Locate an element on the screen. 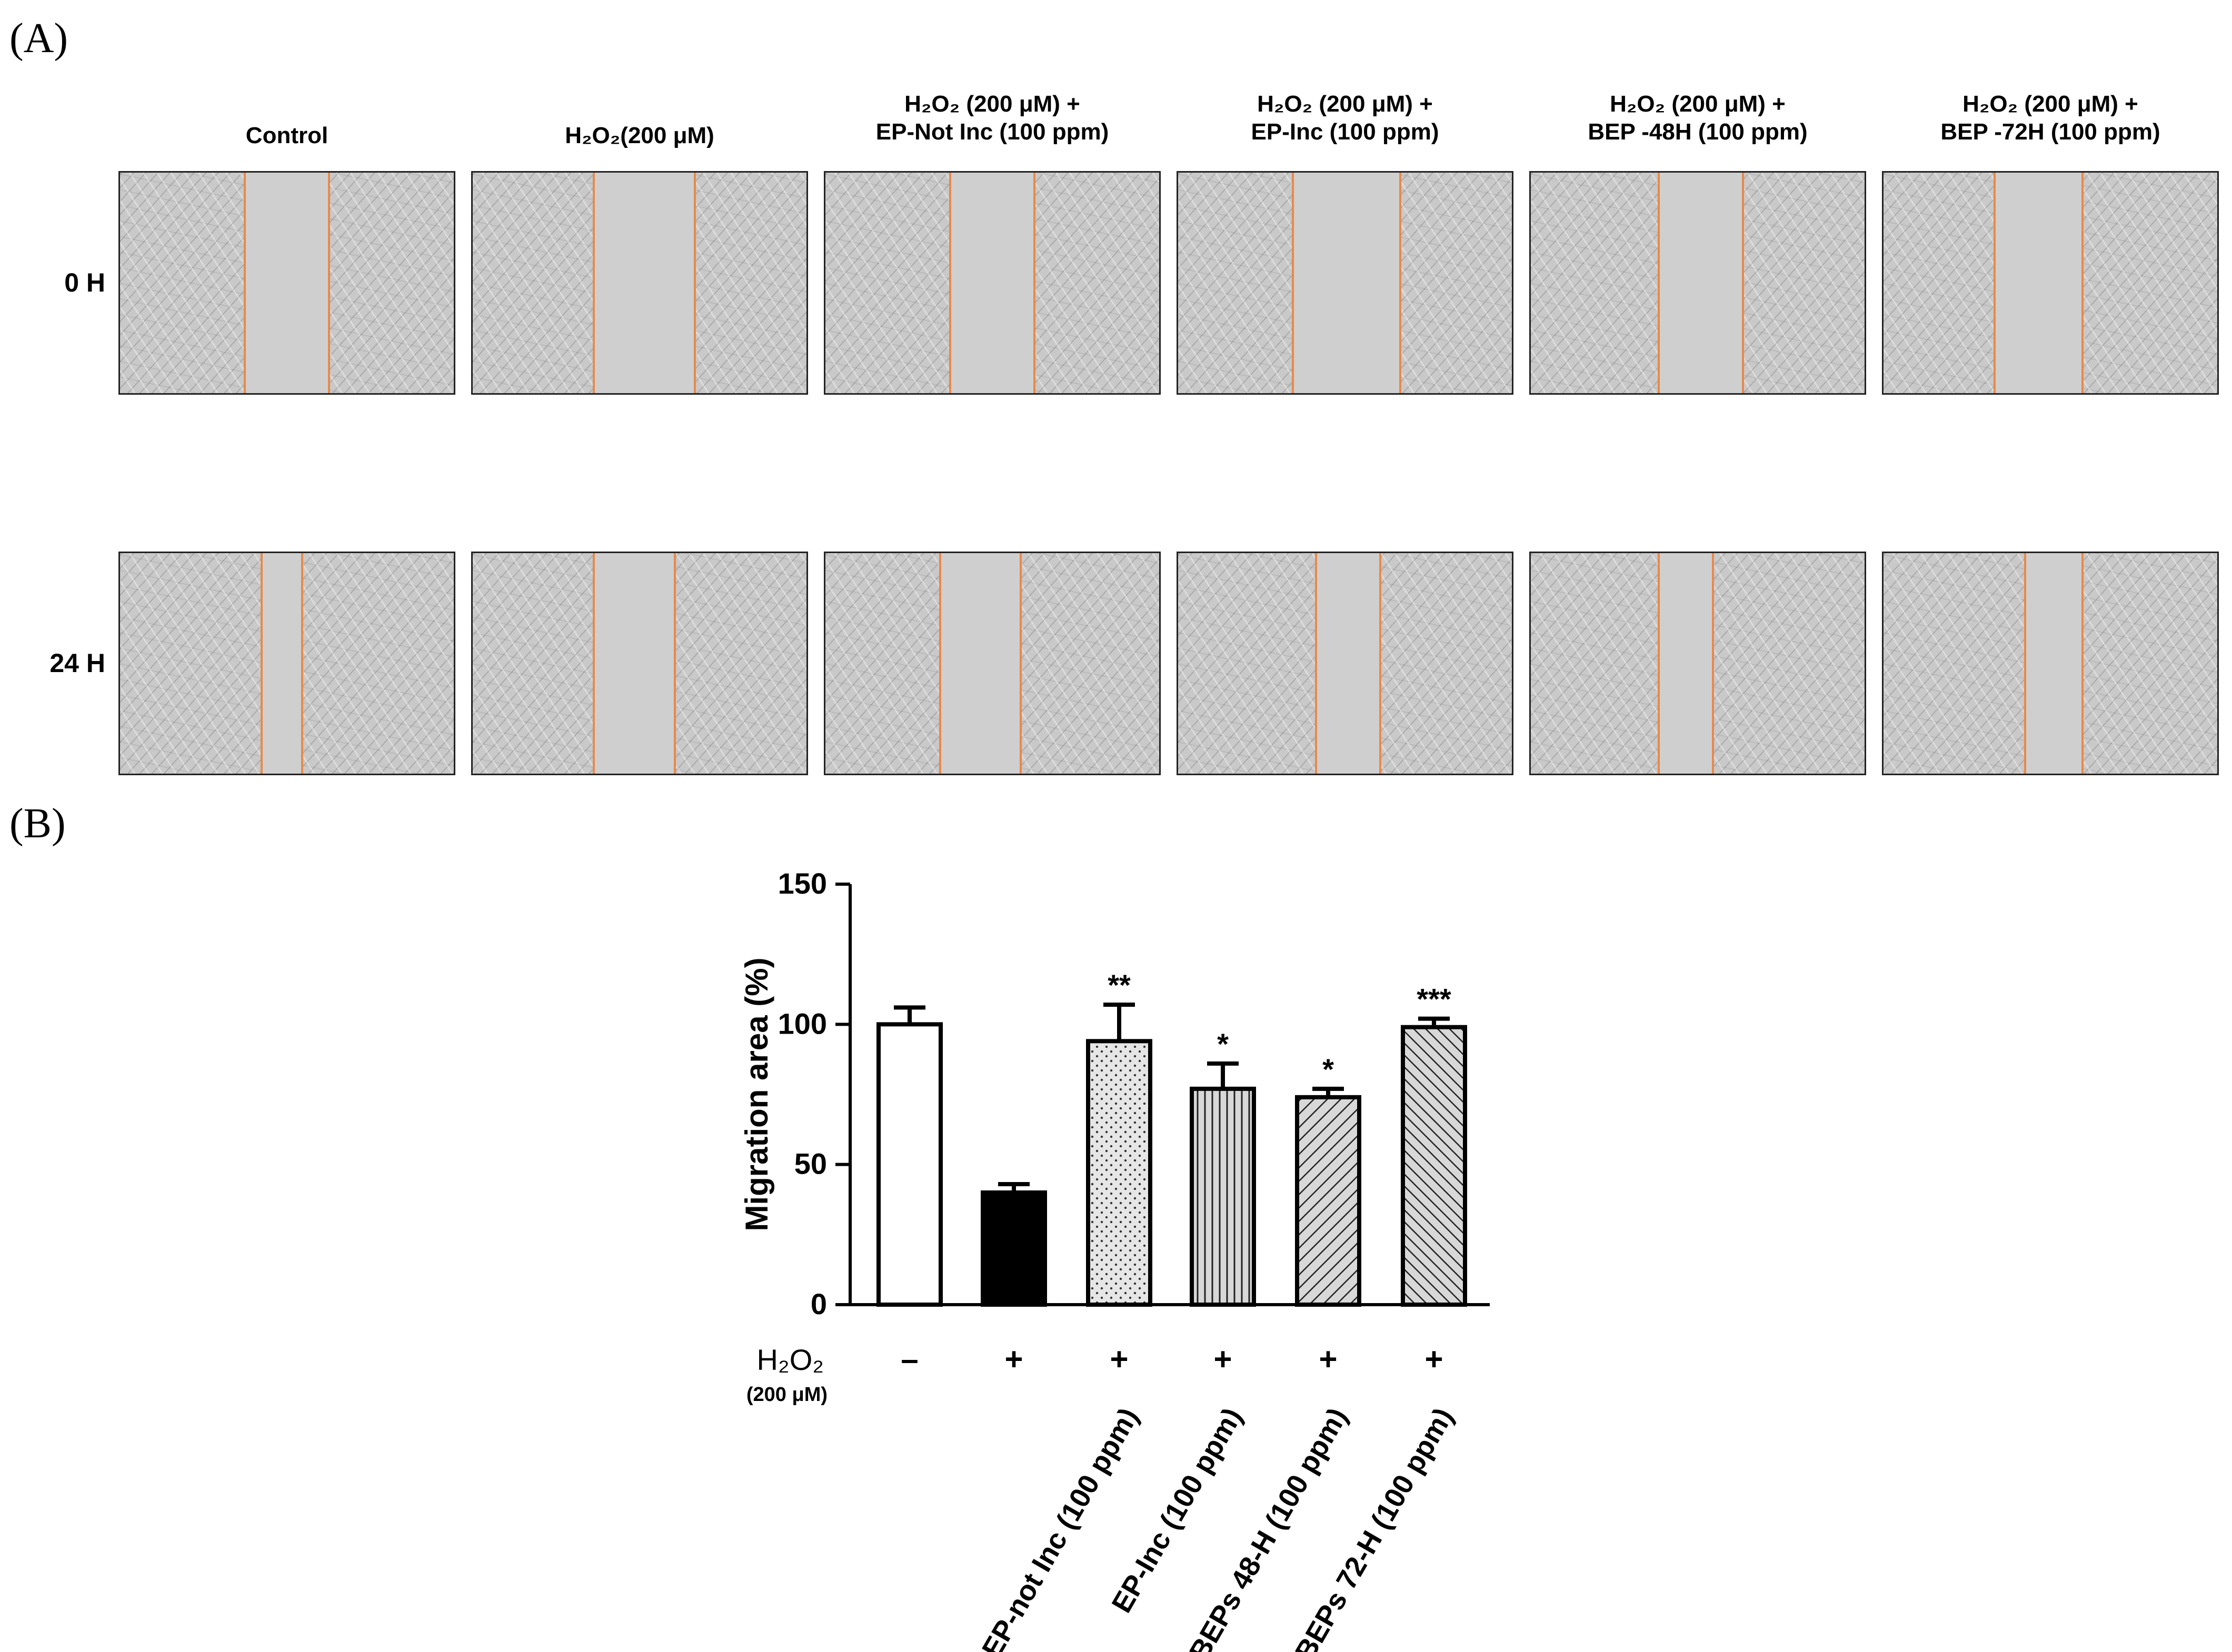  column-label: H₂O₂(200 μM) is located at coordinates (639, 136).